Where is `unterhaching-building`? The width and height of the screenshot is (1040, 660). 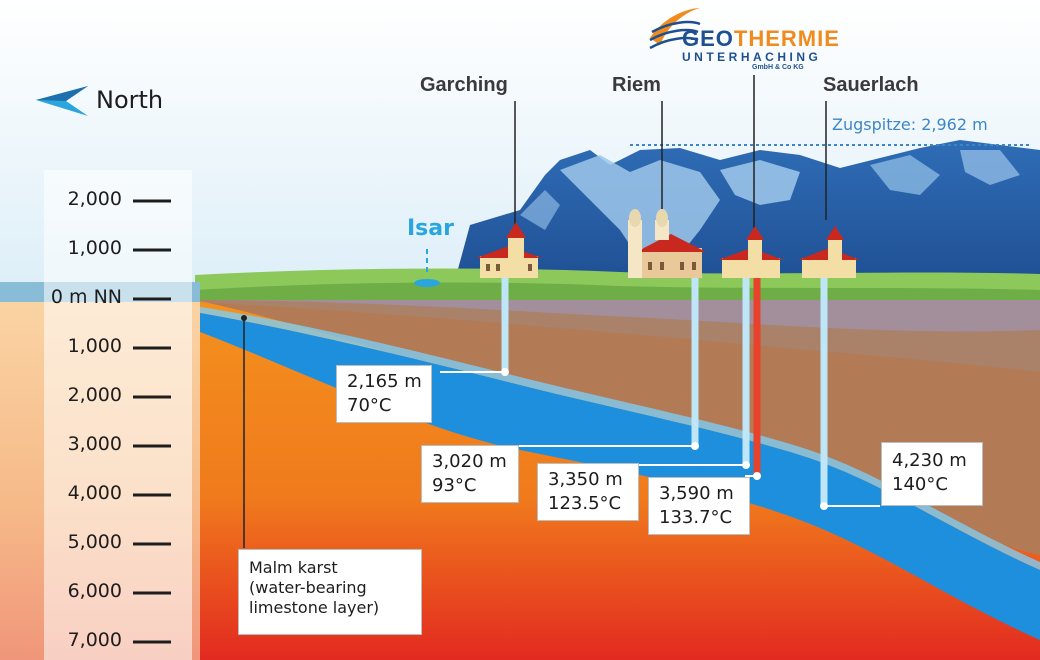
unterhaching-building is located at coordinates (751, 252).